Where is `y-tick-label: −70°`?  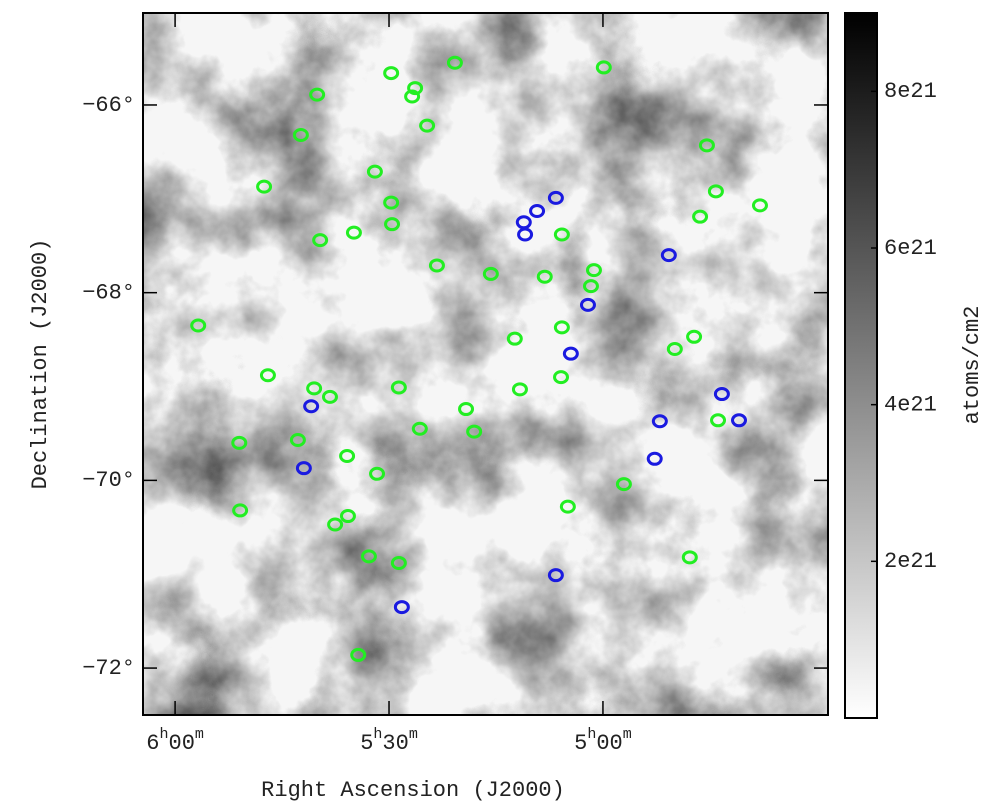 y-tick-label: −70° is located at coordinates (108, 480).